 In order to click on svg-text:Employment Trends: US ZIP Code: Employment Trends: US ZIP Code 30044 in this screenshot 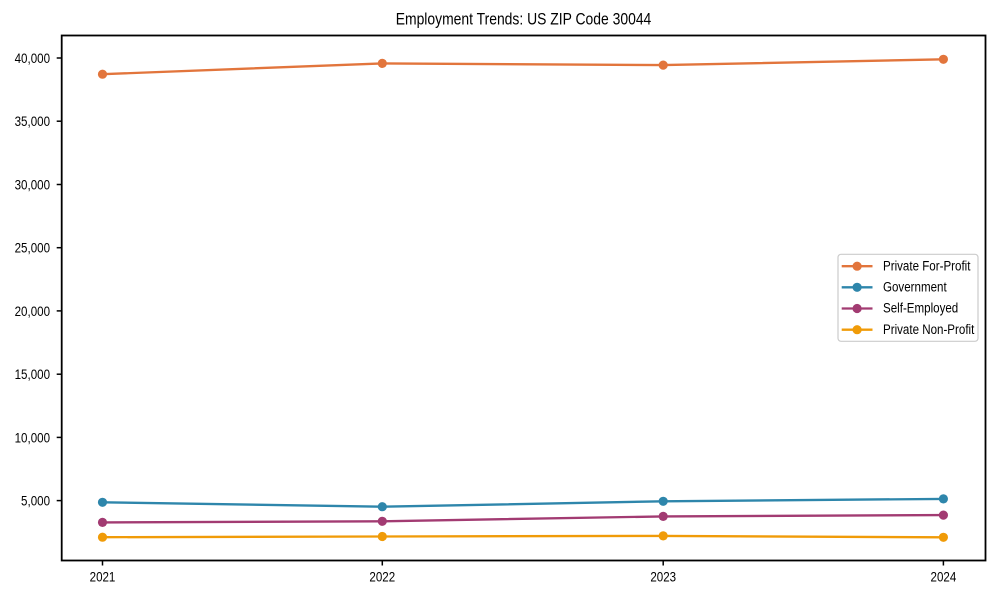, I will do `click(524, 19)`.